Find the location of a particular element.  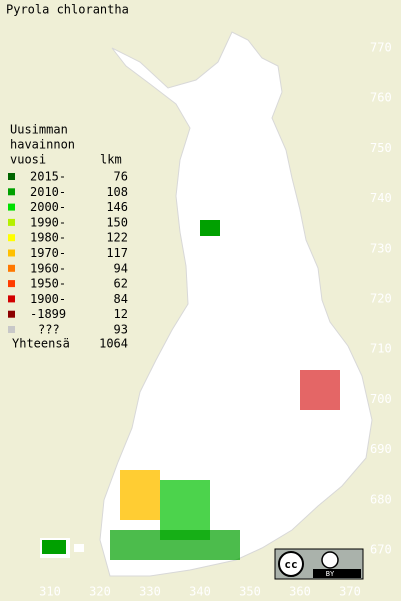

legend-label: 1960- is located at coordinates (48, 268).